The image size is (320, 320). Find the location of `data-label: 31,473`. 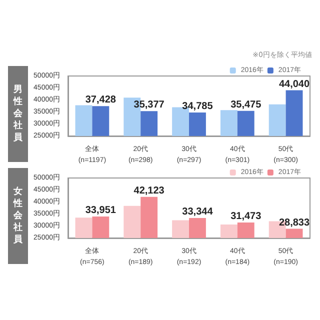

data-label: 31,473 is located at coordinates (246, 216).